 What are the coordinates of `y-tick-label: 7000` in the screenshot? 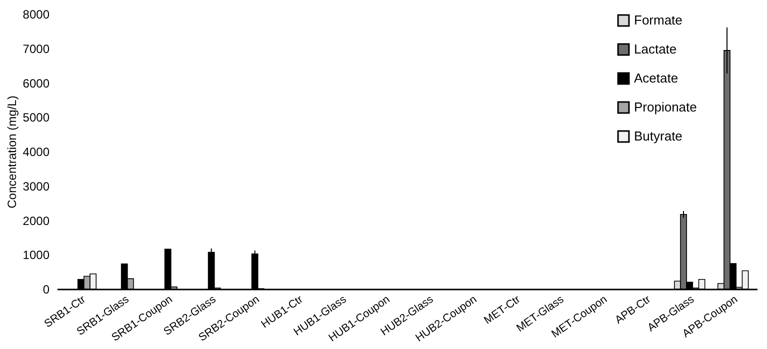 It's located at (36, 49).